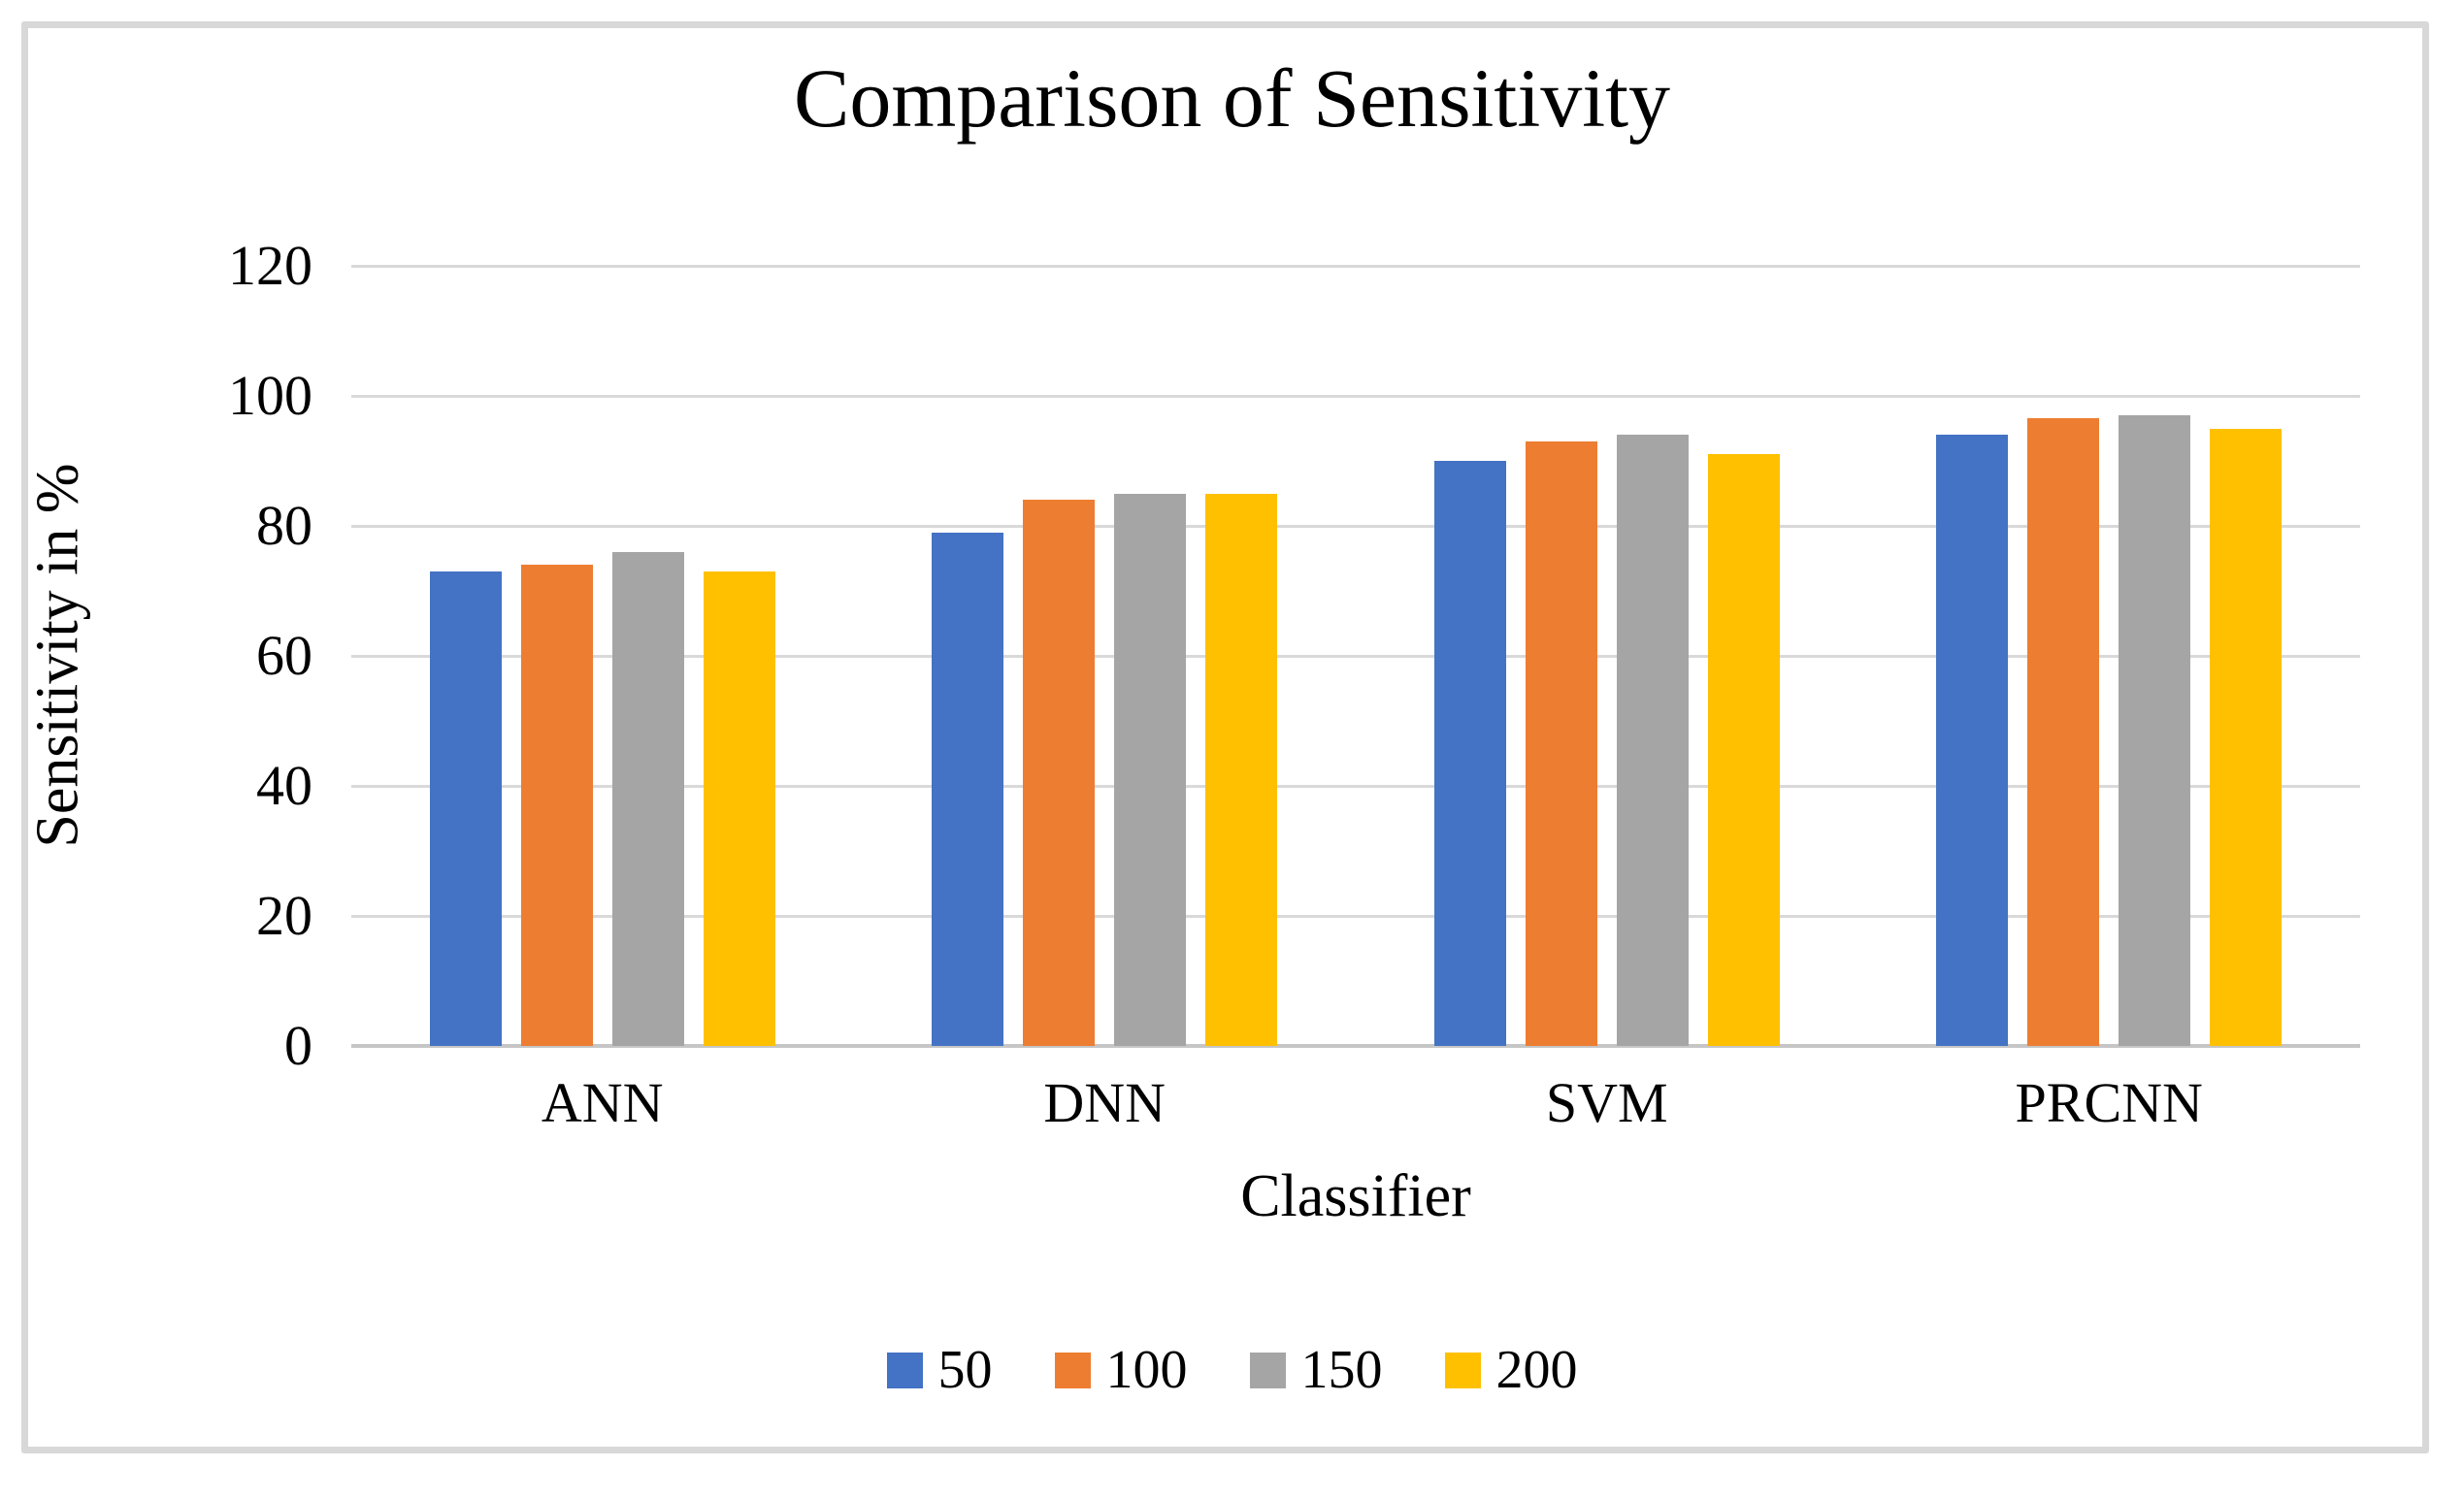  I want to click on bar-group-prcnn, so click(2109, 656).